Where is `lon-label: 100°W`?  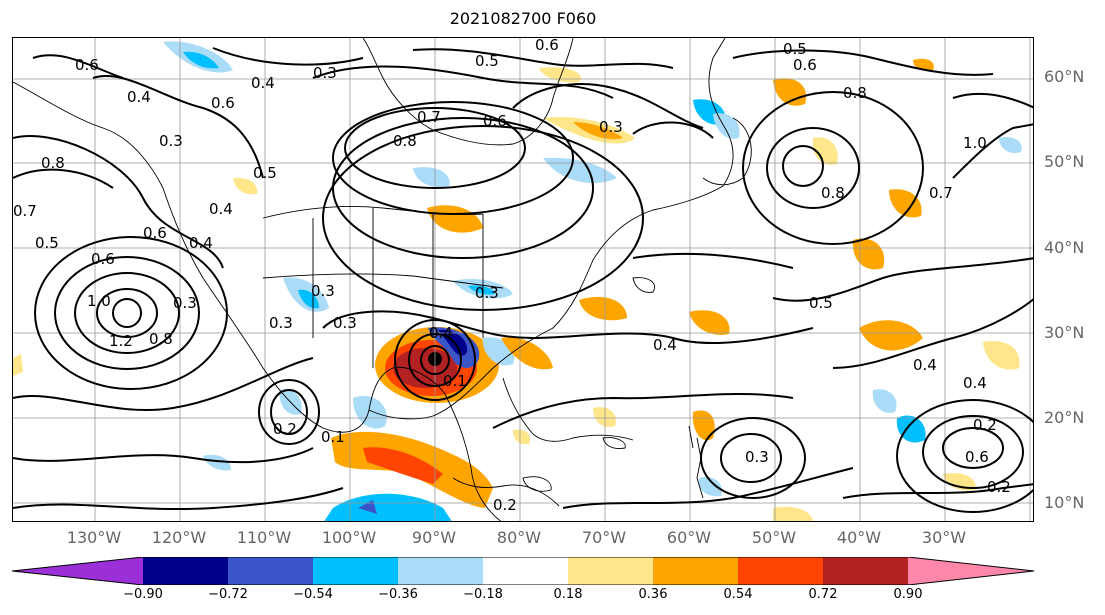 lon-label: 100°W is located at coordinates (349, 537).